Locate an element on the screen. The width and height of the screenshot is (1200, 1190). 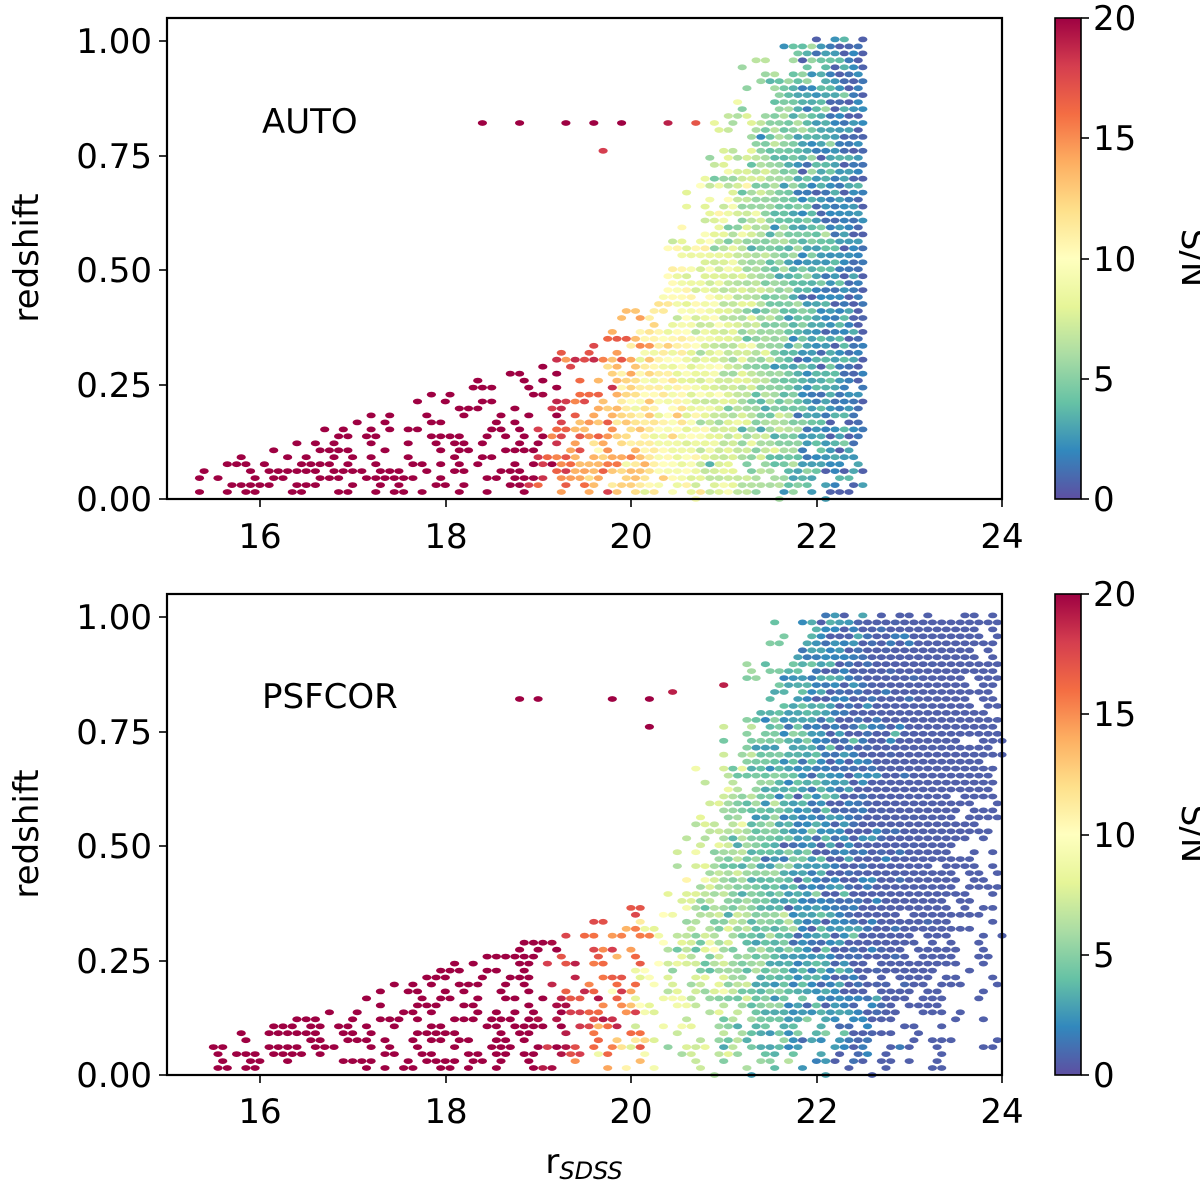
colorbar: 0 5 10 15 20 S/N is located at coordinates (1127, 835).